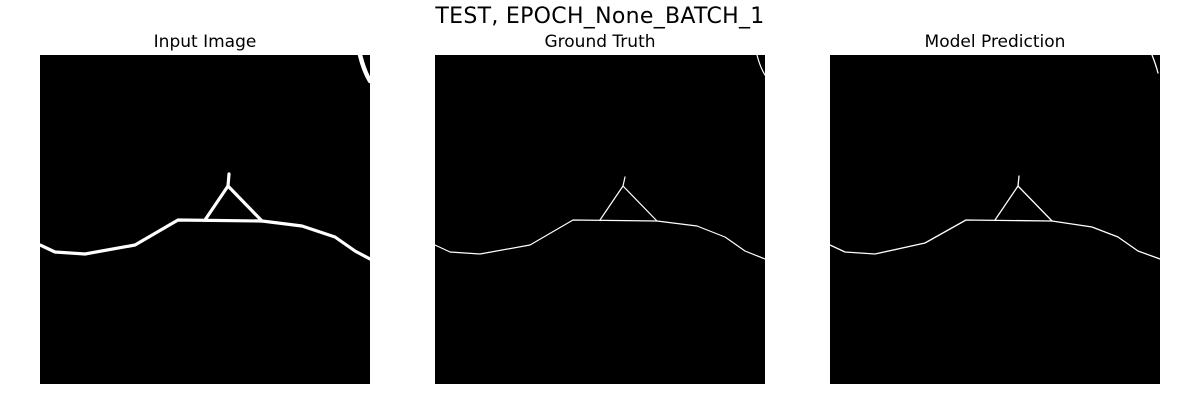 This screenshot has height=400, width=1200. What do you see at coordinates (995, 42) in the screenshot?
I see `panel-title-model-prediction: Model Prediction` at bounding box center [995, 42].